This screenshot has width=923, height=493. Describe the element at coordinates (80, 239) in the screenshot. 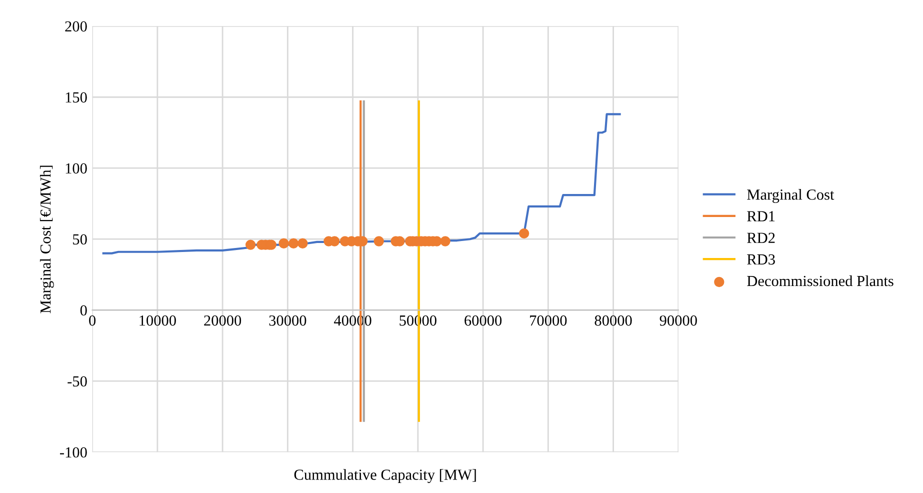

I see `y-tick-label: 50` at that location.